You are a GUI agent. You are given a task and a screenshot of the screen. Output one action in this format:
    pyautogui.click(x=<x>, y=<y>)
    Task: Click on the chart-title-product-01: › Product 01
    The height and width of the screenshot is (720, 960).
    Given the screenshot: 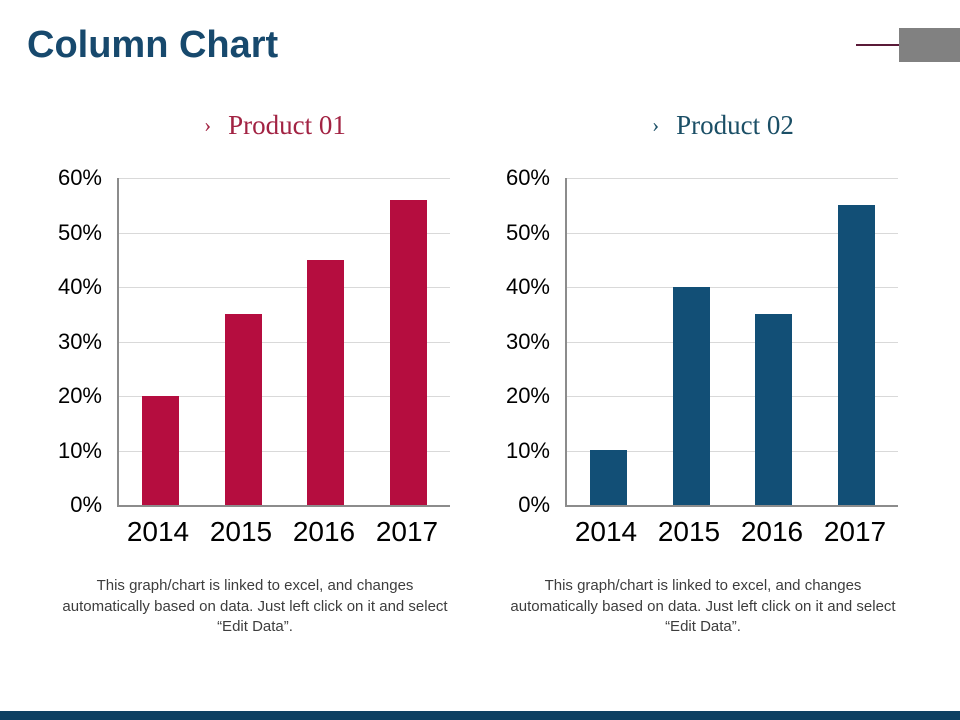 What is the action you would take?
    pyautogui.click(x=275, y=125)
    